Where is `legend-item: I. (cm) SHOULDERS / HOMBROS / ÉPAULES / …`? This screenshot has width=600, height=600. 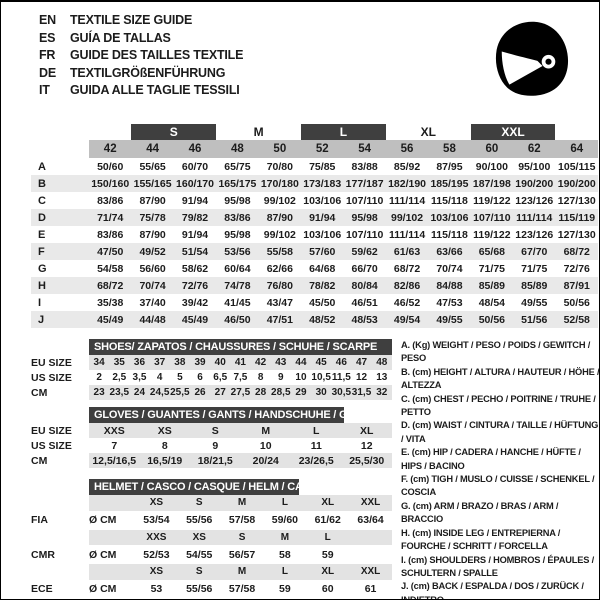 legend-item: I. (cm) SHOULDERS / HOMBROS / ÉPAULES / … is located at coordinates (497, 566).